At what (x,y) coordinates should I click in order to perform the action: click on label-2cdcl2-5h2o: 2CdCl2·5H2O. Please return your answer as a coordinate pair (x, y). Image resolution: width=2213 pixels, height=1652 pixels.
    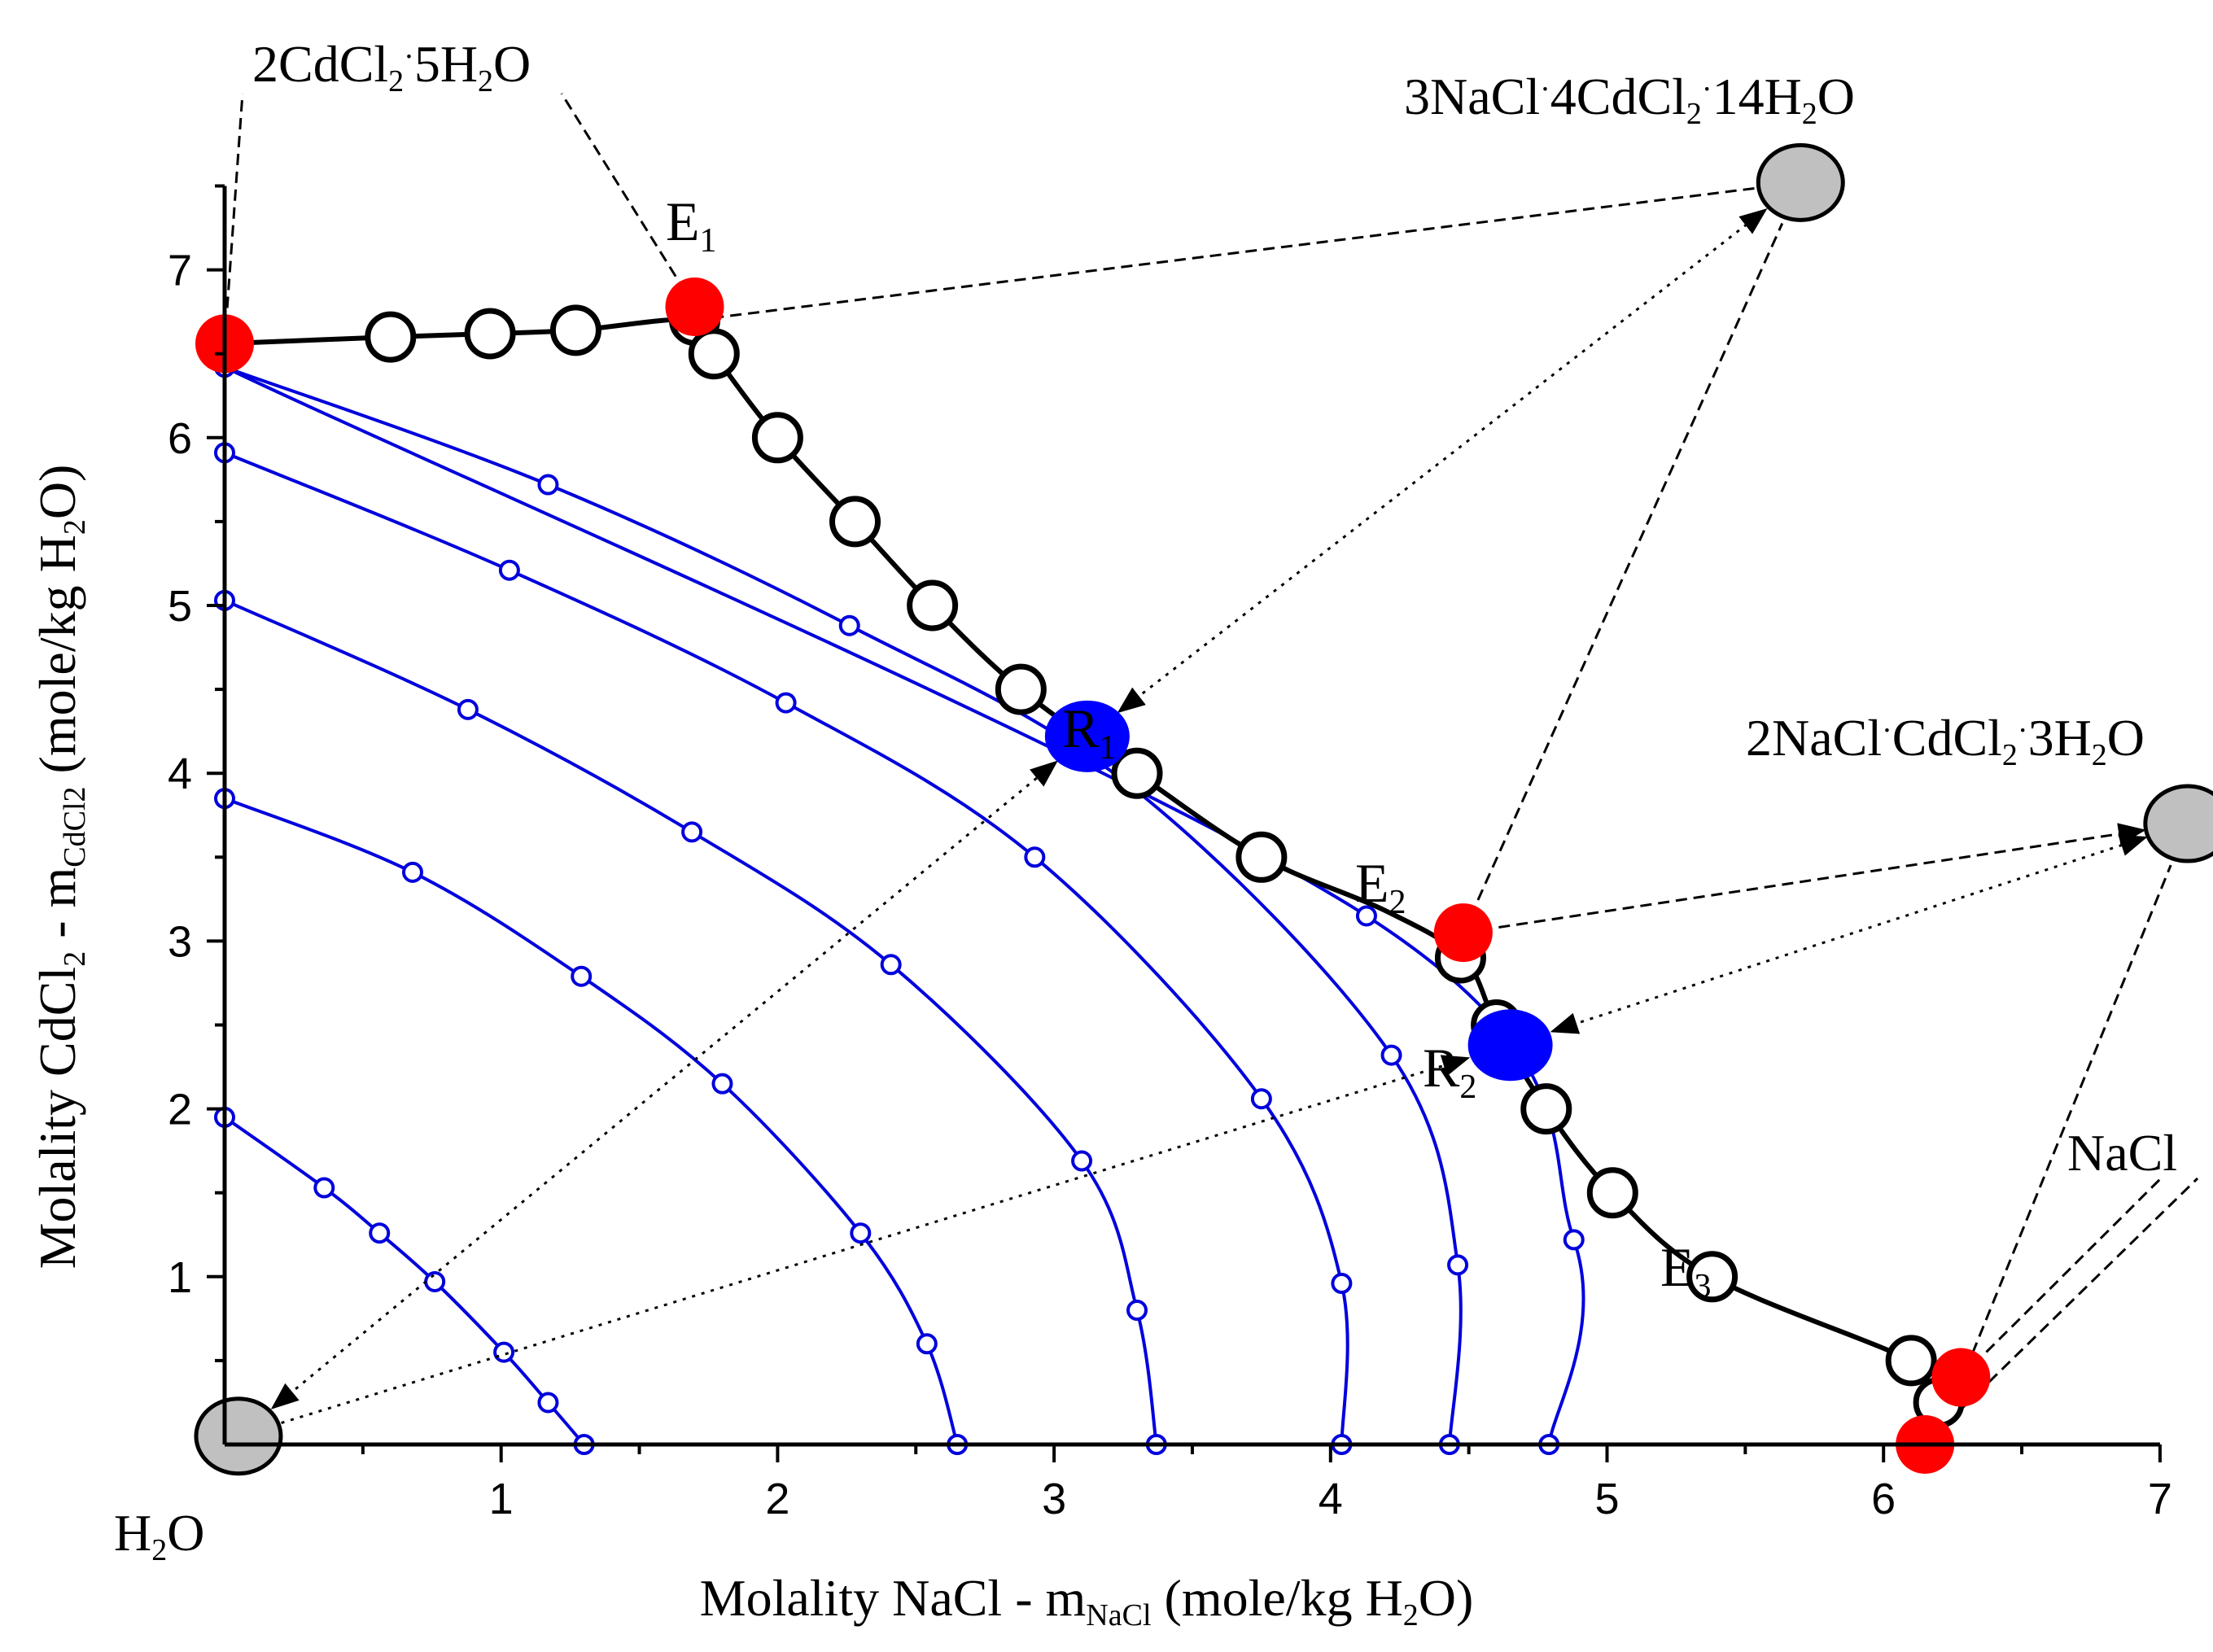
    Looking at the image, I should click on (391, 66).